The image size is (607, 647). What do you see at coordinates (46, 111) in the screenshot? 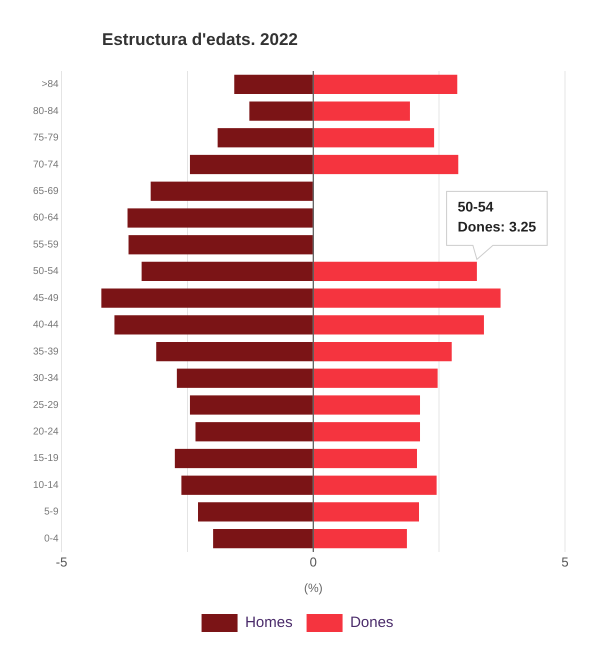
I see `y-tick-label: 80-84` at bounding box center [46, 111].